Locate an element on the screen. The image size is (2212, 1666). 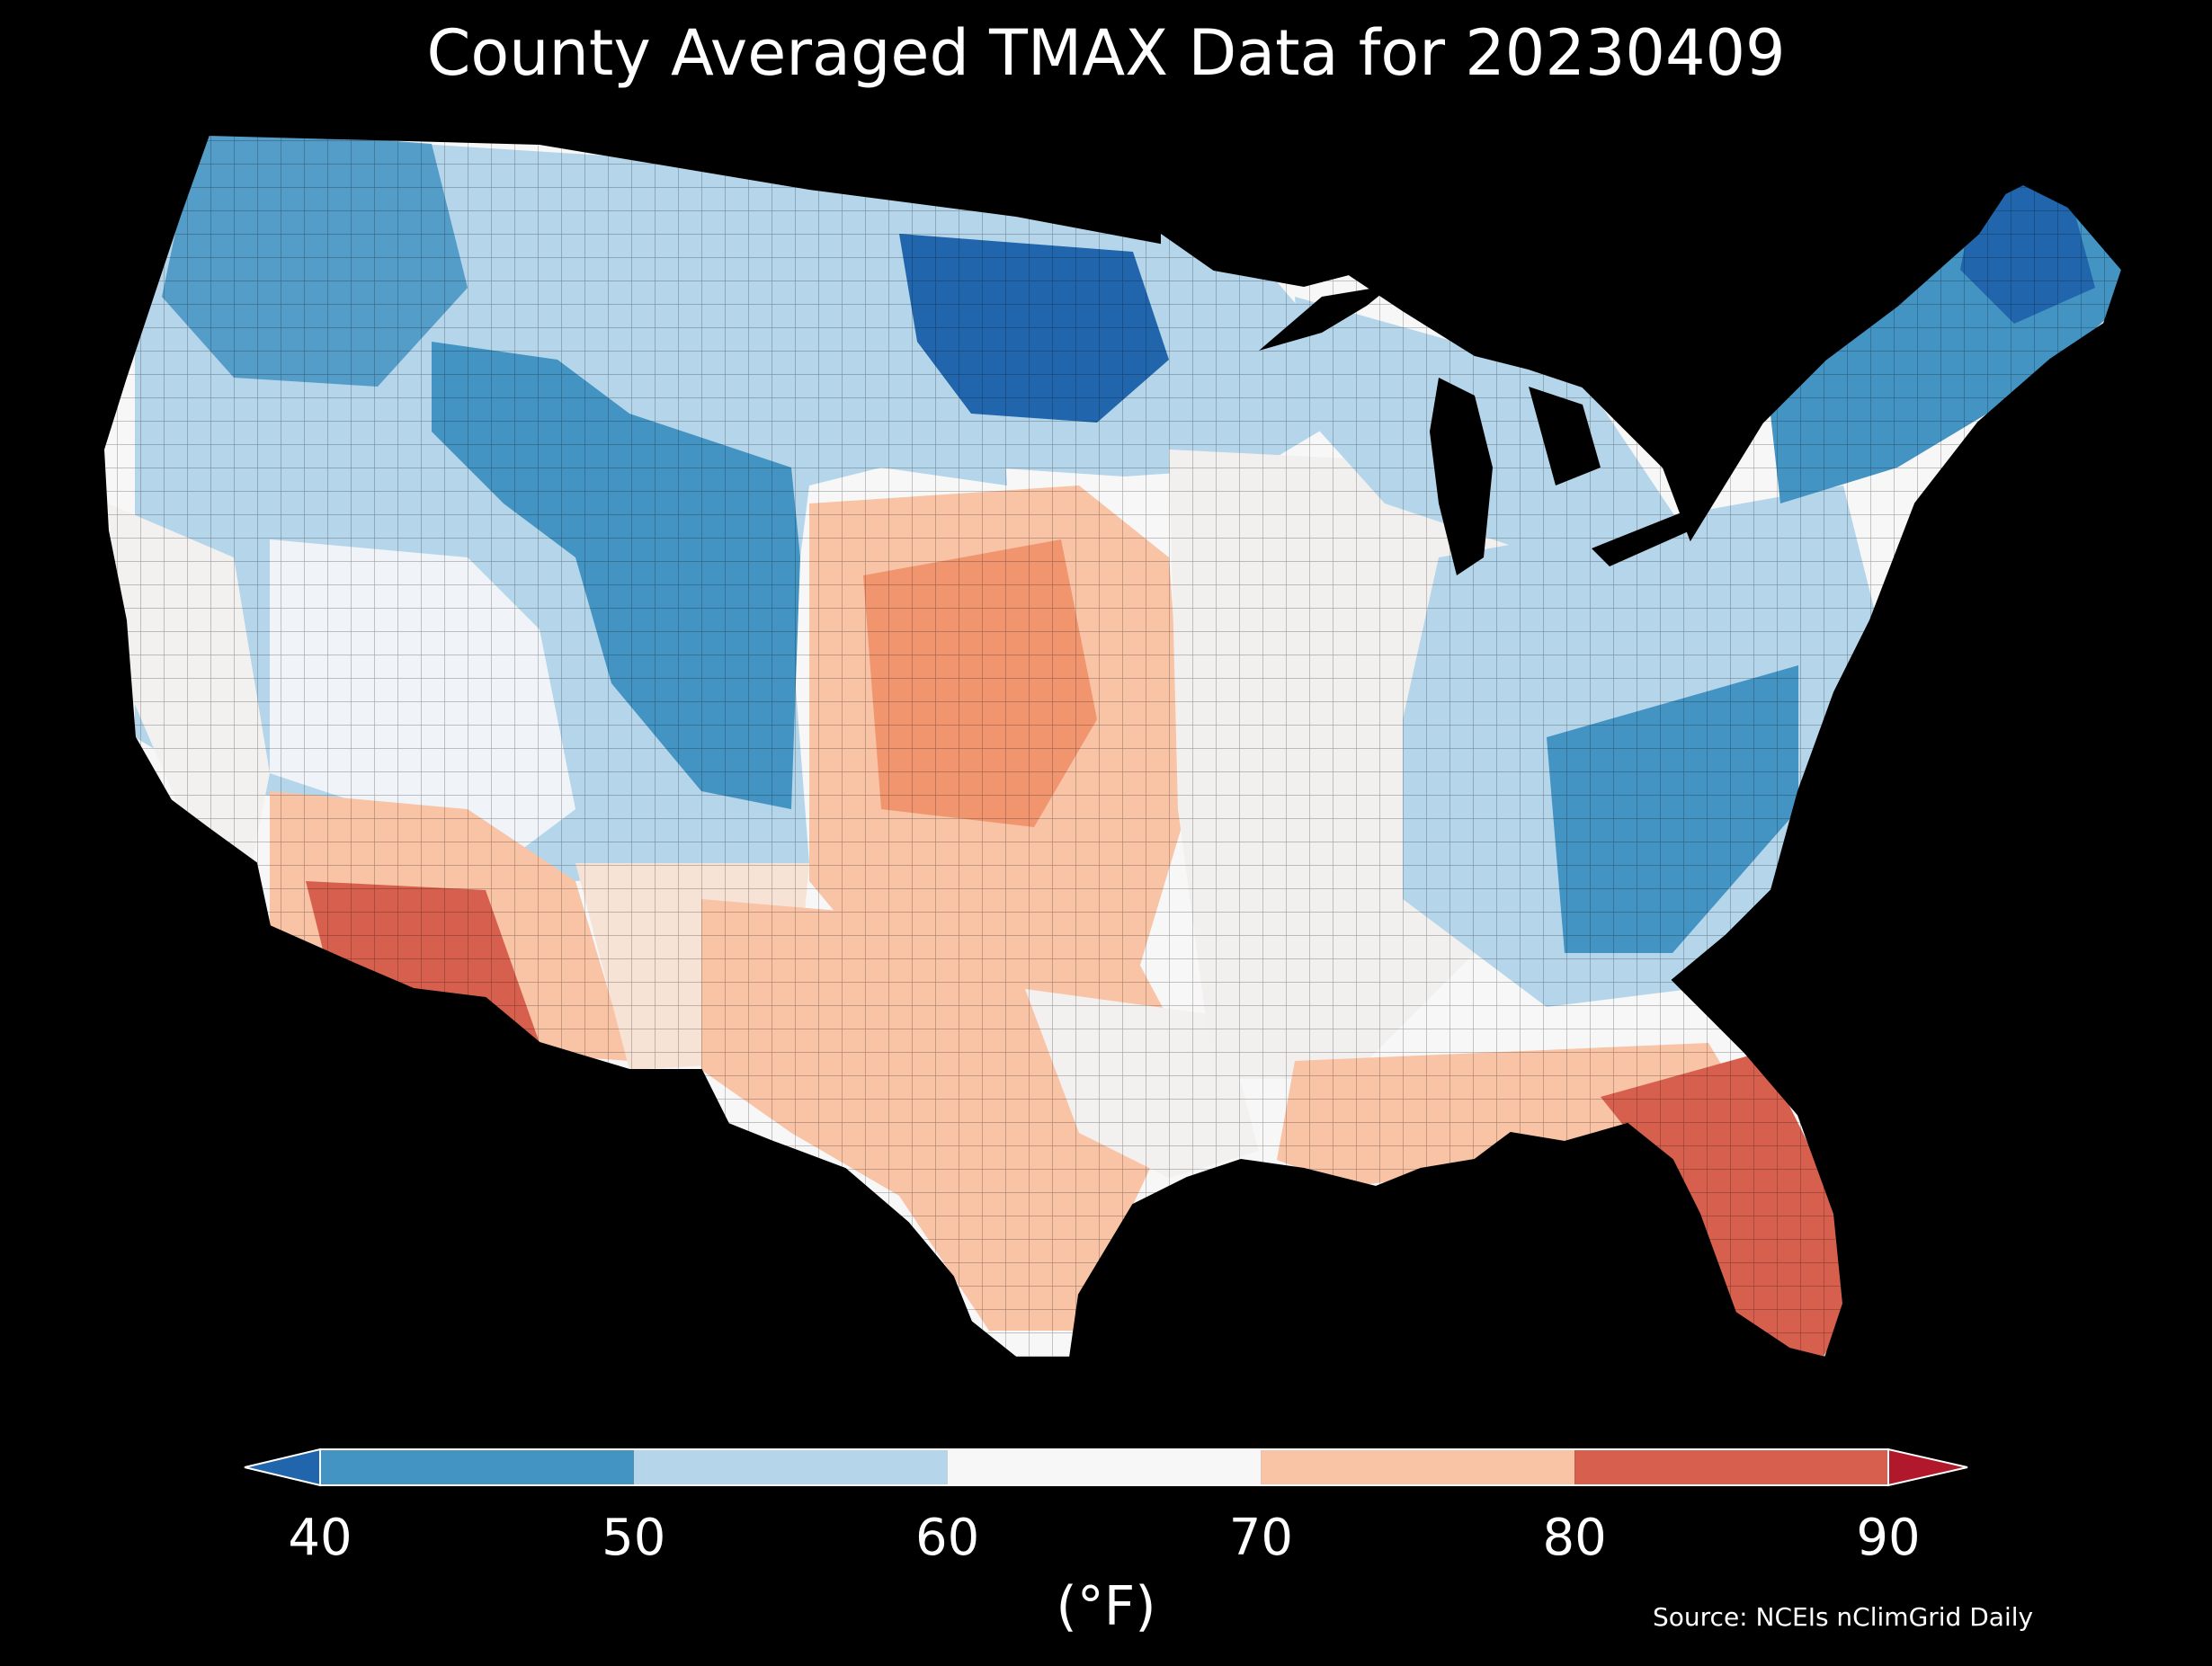
colorbar-extend-low is located at coordinates (282, 1468).